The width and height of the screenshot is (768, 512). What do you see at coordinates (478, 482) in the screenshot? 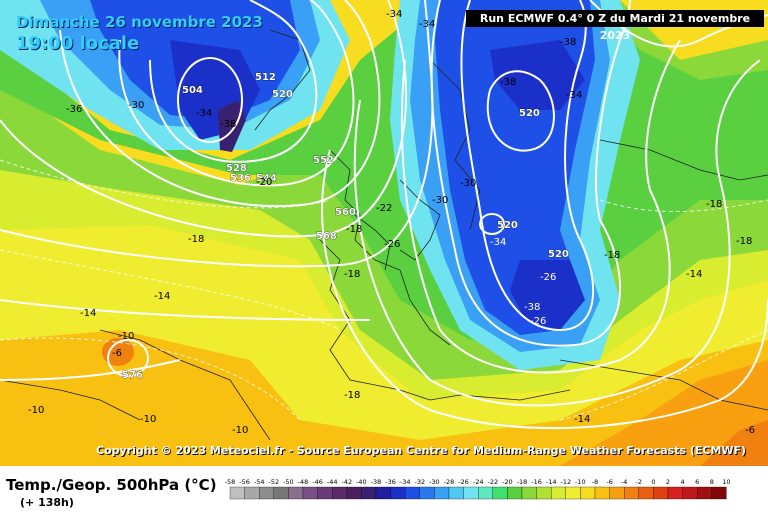
I see `legend-value: -24` at bounding box center [478, 482].